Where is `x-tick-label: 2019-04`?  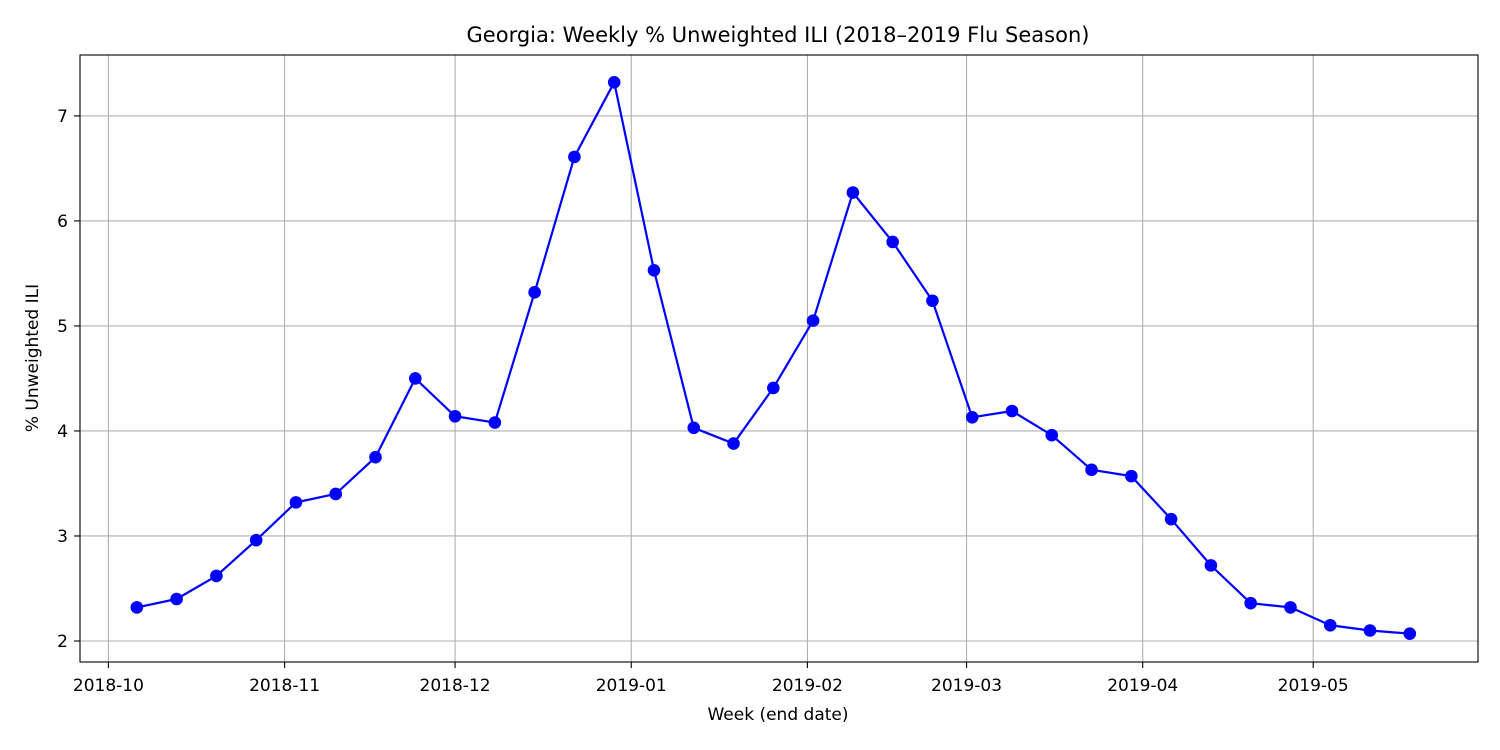 x-tick-label: 2019-04 is located at coordinates (1142, 686).